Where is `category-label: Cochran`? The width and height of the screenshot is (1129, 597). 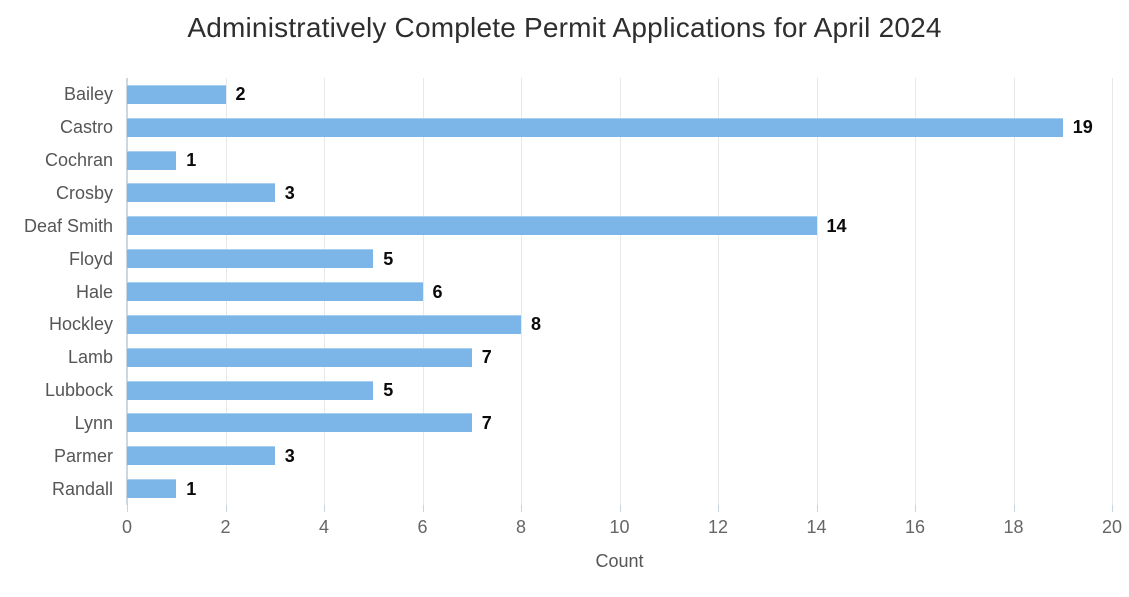
category-label: Cochran is located at coordinates (78, 160).